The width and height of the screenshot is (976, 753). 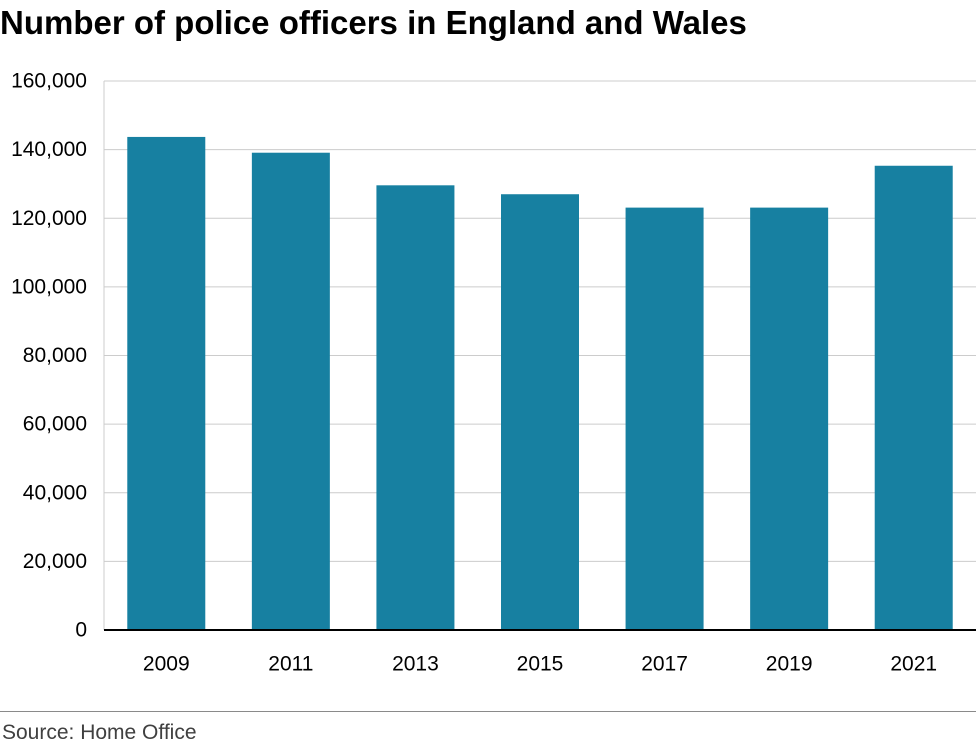 What do you see at coordinates (488, 711) in the screenshot?
I see `footer-divider` at bounding box center [488, 711].